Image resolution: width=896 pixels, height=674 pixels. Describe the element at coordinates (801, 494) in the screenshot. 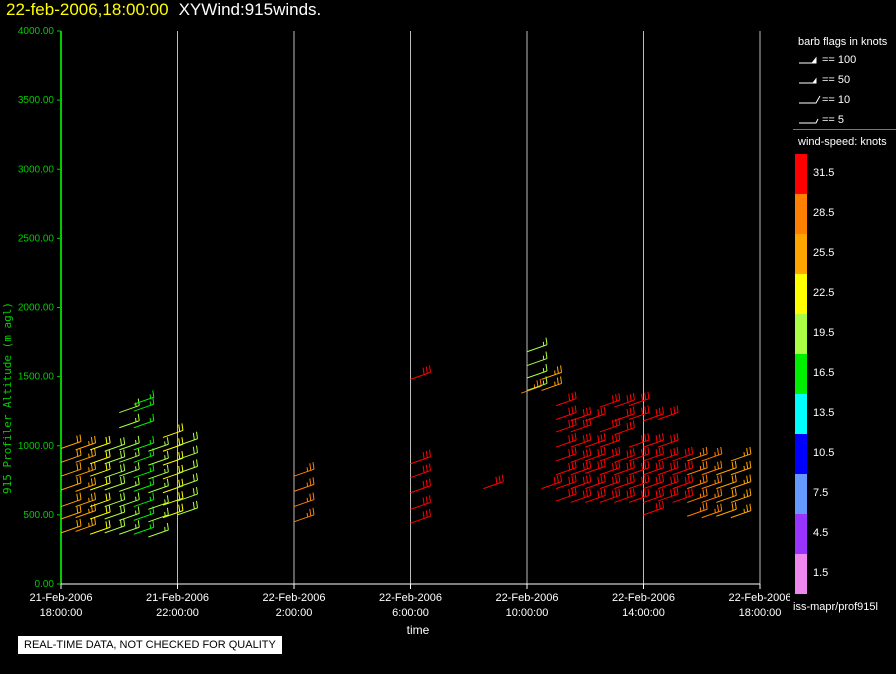

I see `colorbar-swatch` at that location.